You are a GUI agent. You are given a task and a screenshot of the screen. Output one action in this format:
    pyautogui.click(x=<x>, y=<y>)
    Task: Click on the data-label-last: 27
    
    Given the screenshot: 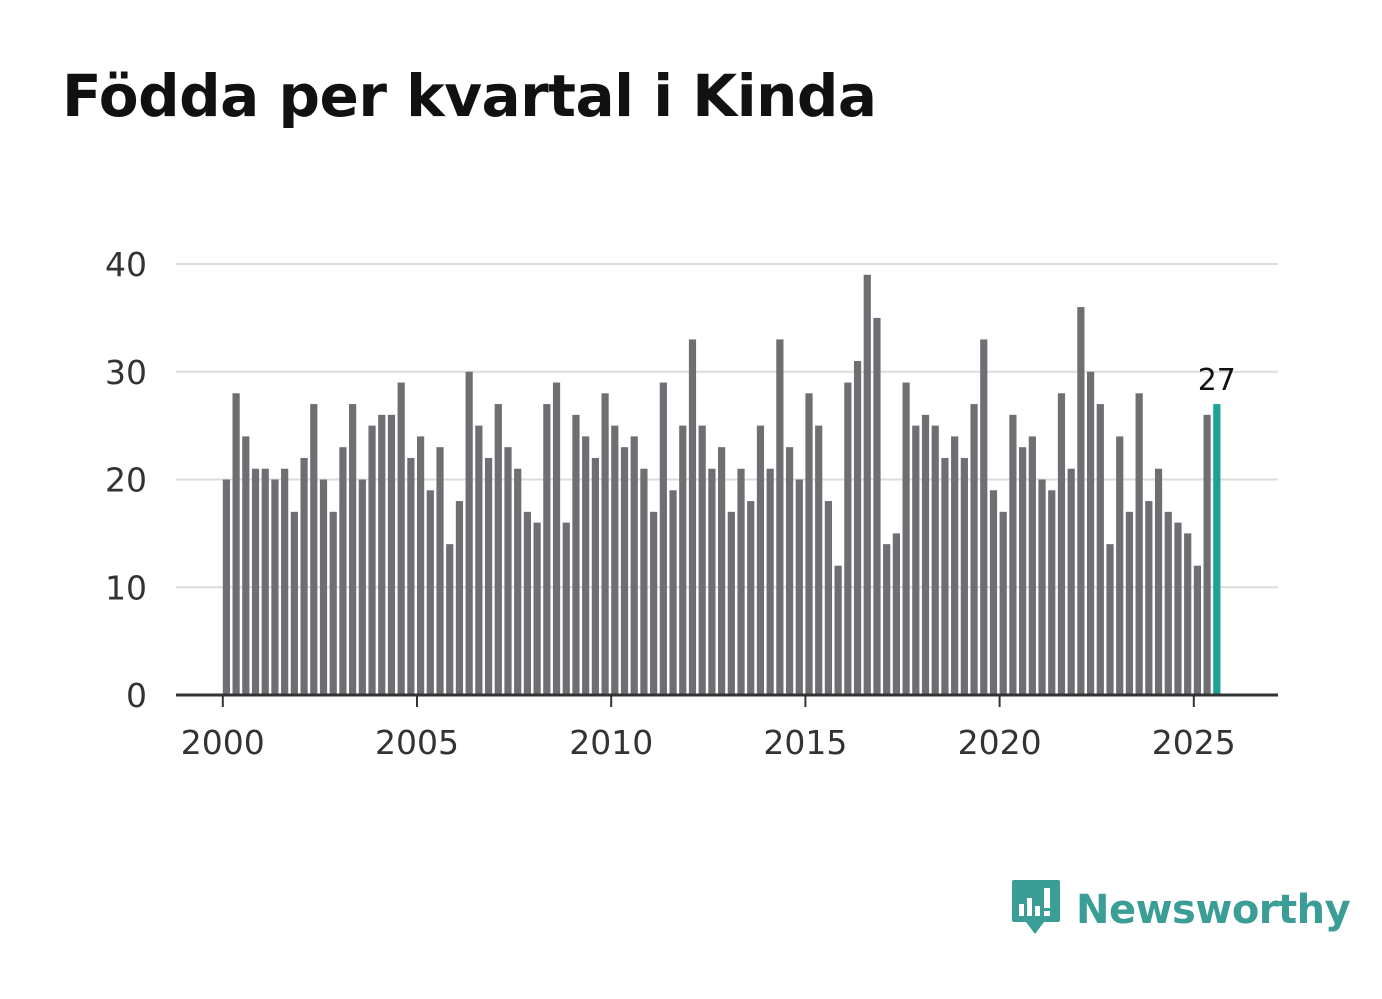 What is the action you would take?
    pyautogui.click(x=1217, y=380)
    